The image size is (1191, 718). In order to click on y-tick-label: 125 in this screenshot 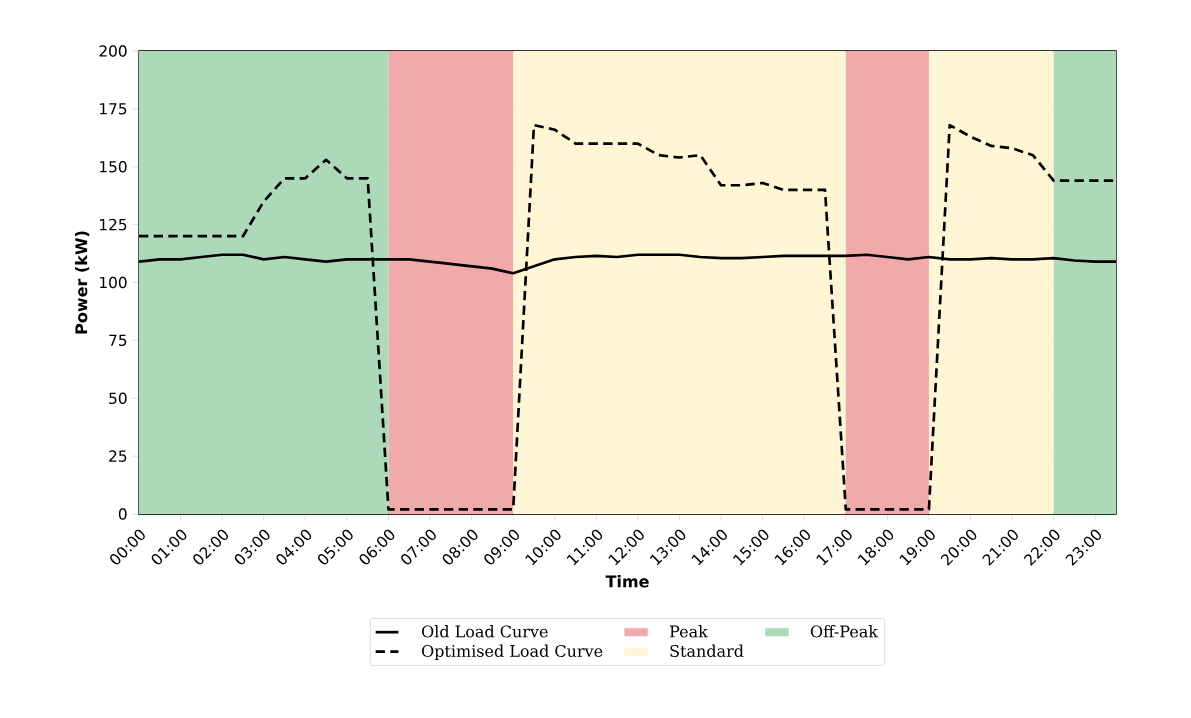, I will do `click(113, 224)`.